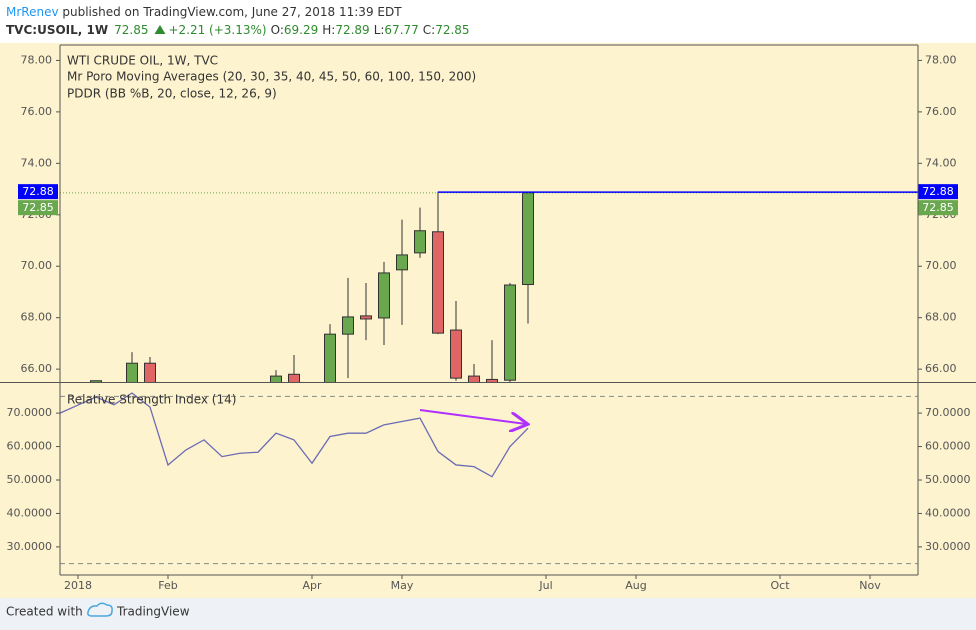  What do you see at coordinates (131, 30) in the screenshot?
I see `last-price: 72.85` at bounding box center [131, 30].